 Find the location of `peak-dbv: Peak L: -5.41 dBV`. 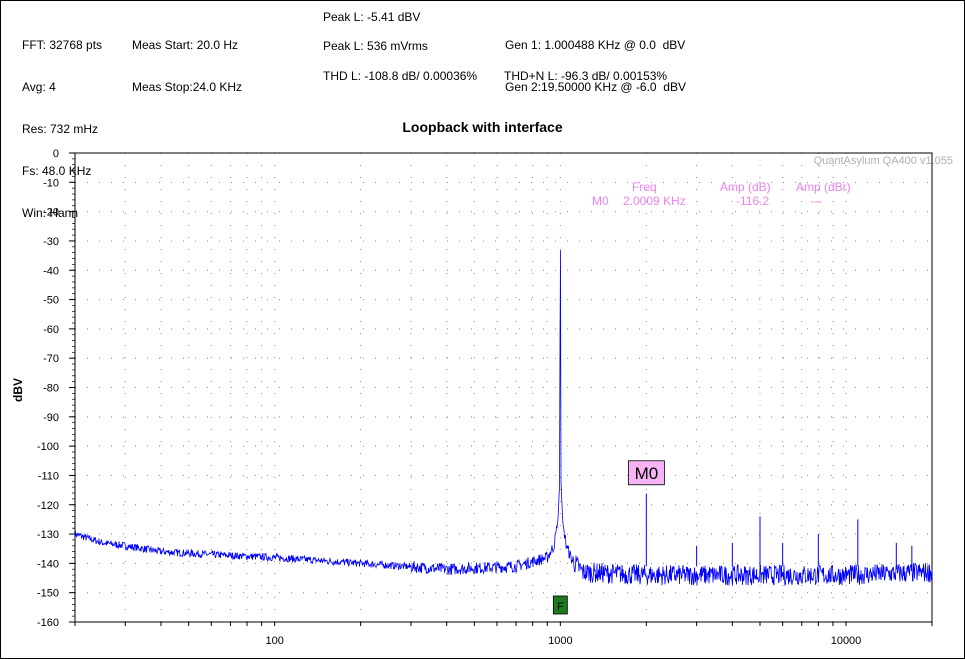

peak-dbv: Peak L: -5.41 dBV is located at coordinates (372, 17).